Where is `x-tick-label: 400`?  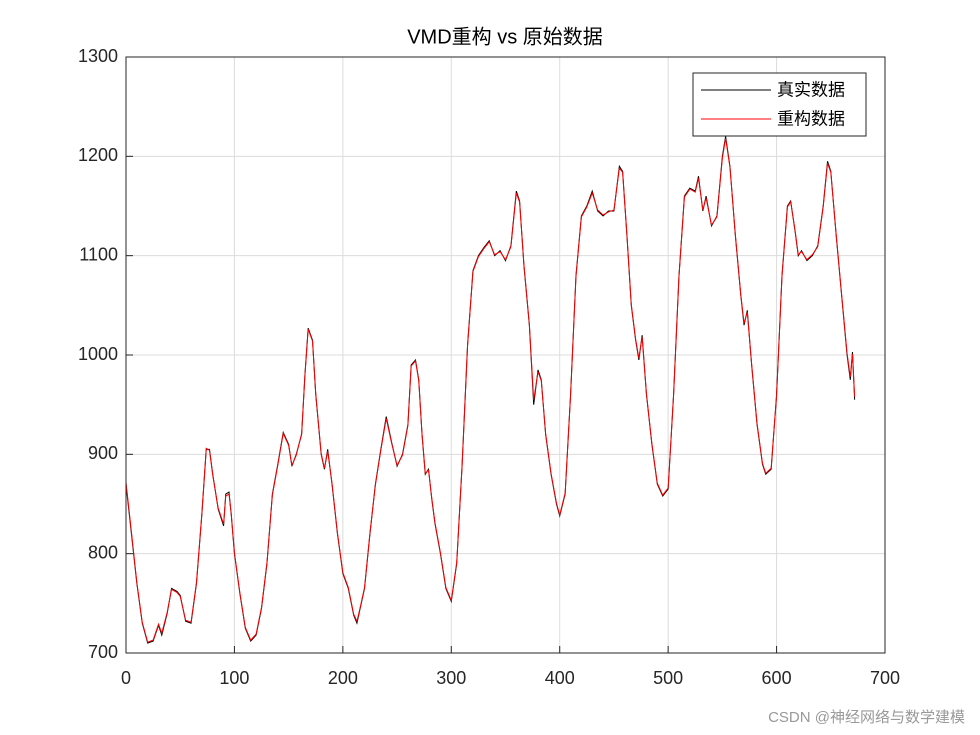 x-tick-label: 400 is located at coordinates (560, 678).